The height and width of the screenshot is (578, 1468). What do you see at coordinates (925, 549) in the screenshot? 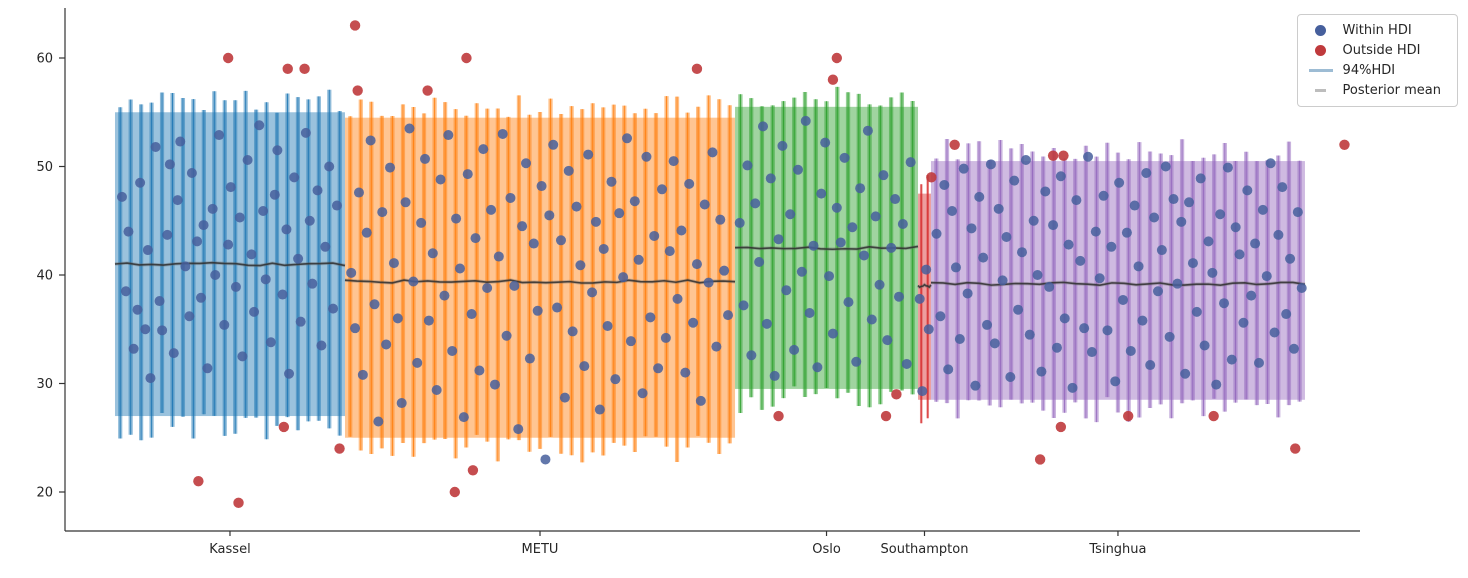
I see `svg-text: Southampton` at bounding box center [925, 549].